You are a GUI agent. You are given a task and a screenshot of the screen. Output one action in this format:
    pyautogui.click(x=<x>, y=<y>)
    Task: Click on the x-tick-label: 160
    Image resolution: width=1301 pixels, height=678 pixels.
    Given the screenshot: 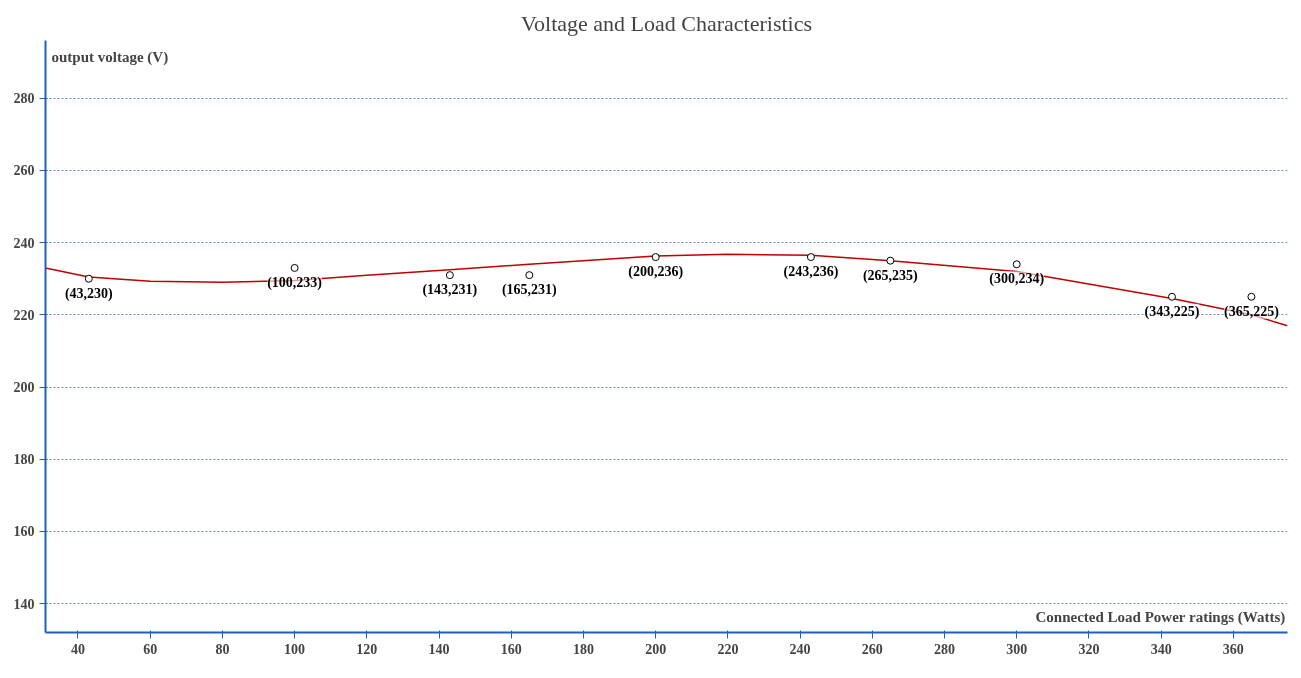 What is the action you would take?
    pyautogui.click(x=511, y=649)
    